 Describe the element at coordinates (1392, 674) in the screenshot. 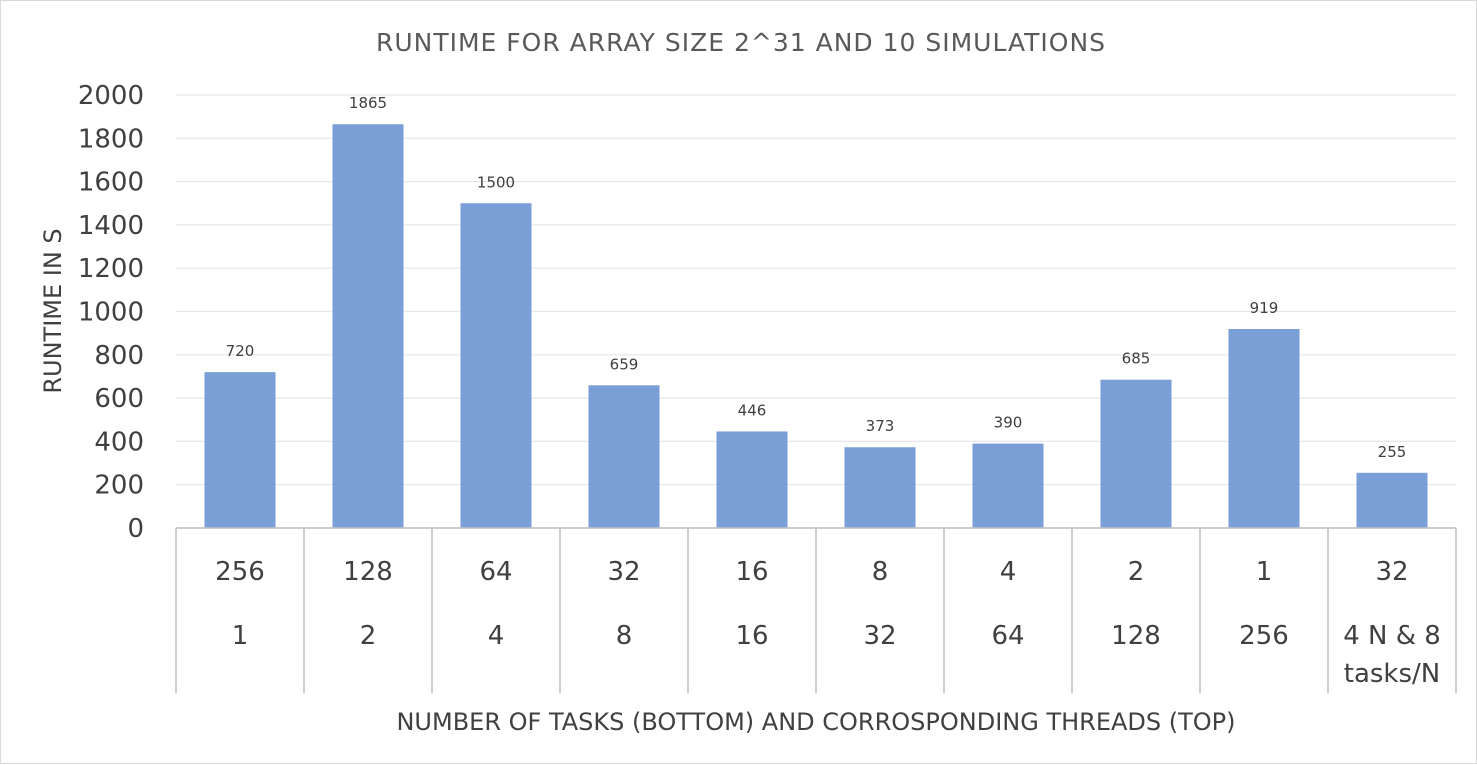

I see `category-label-bottom: tasks/N` at that location.